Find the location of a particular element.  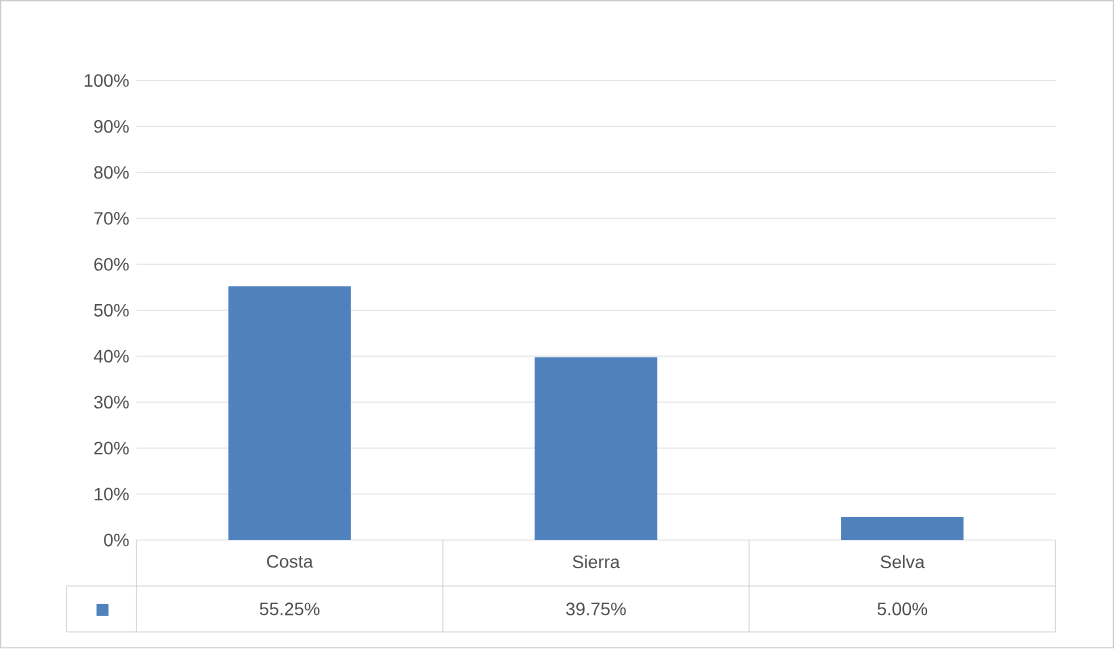

y-tick-label: 40% is located at coordinates (111, 356).